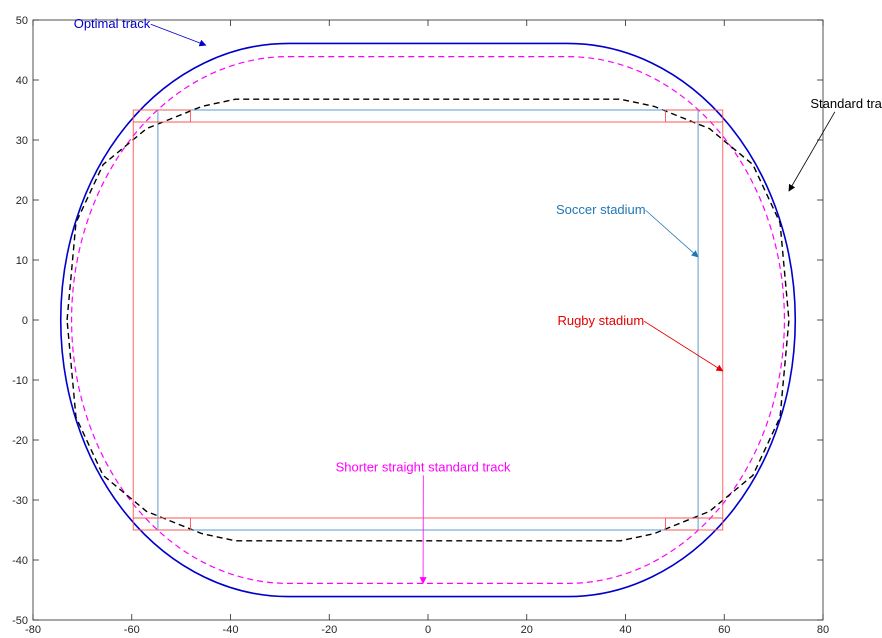 The width and height of the screenshot is (882, 638). I want to click on annotation-label-rugby-stadium: Rugby stadium, so click(600, 320).